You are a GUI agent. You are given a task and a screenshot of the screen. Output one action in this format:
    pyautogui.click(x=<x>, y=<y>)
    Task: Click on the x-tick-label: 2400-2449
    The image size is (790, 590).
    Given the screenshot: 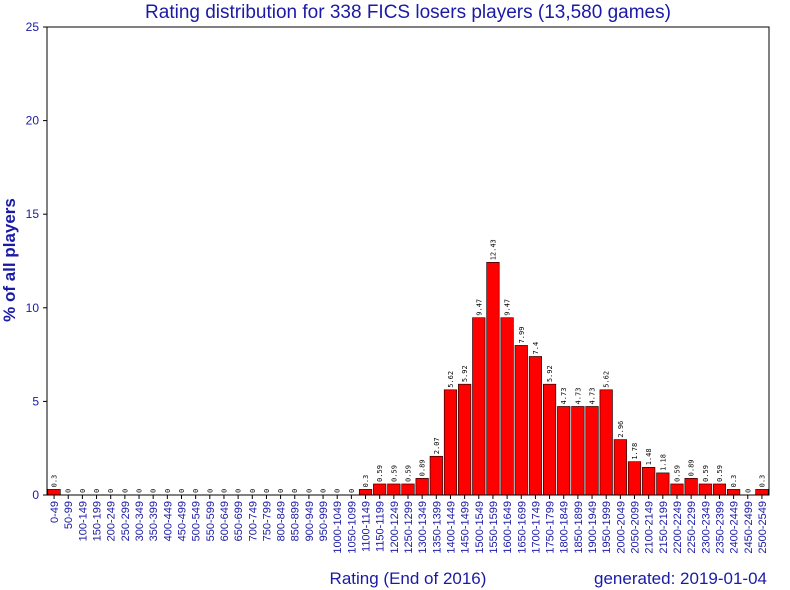 What is the action you would take?
    pyautogui.click(x=735, y=527)
    